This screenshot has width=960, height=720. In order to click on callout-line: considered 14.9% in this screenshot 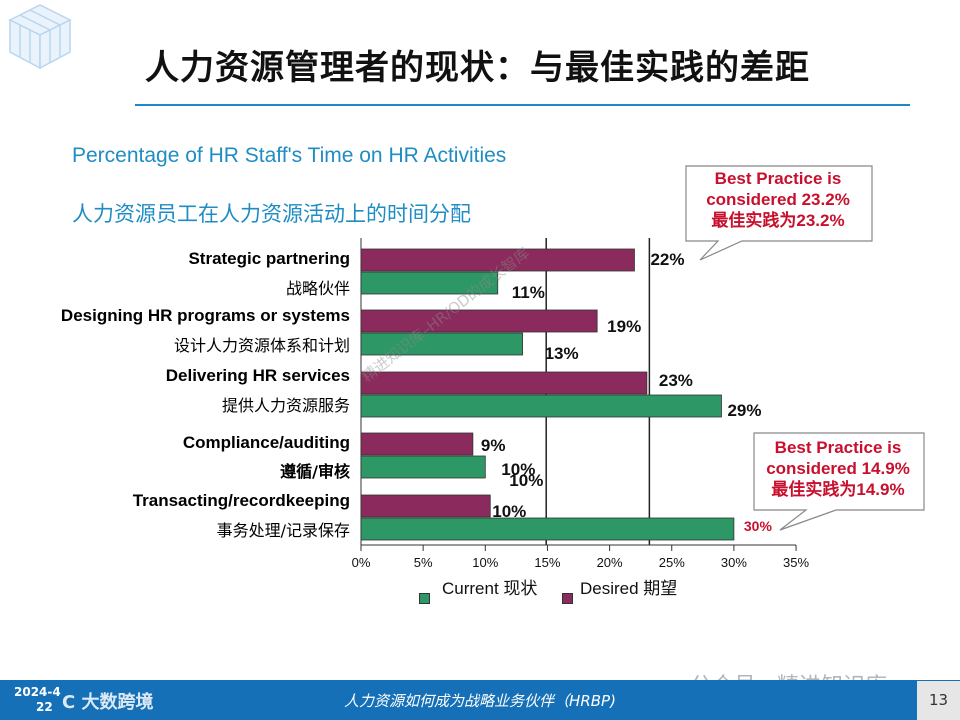, I will do `click(838, 468)`.